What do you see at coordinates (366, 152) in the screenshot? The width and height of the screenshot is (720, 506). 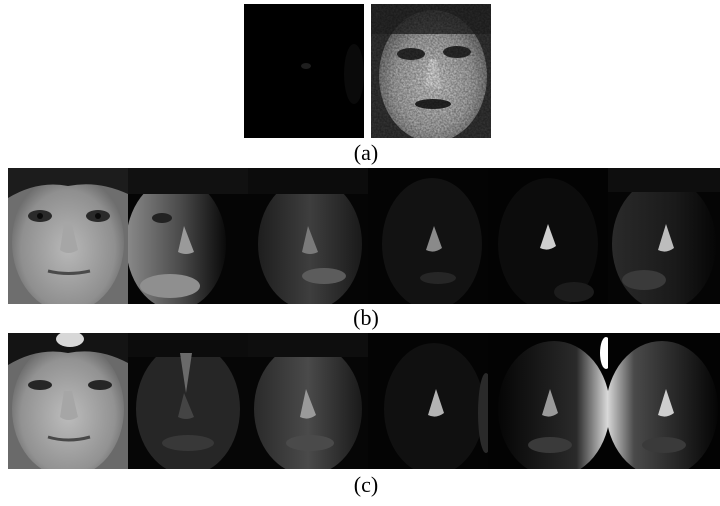 I see `caption-a: (a)` at bounding box center [366, 152].